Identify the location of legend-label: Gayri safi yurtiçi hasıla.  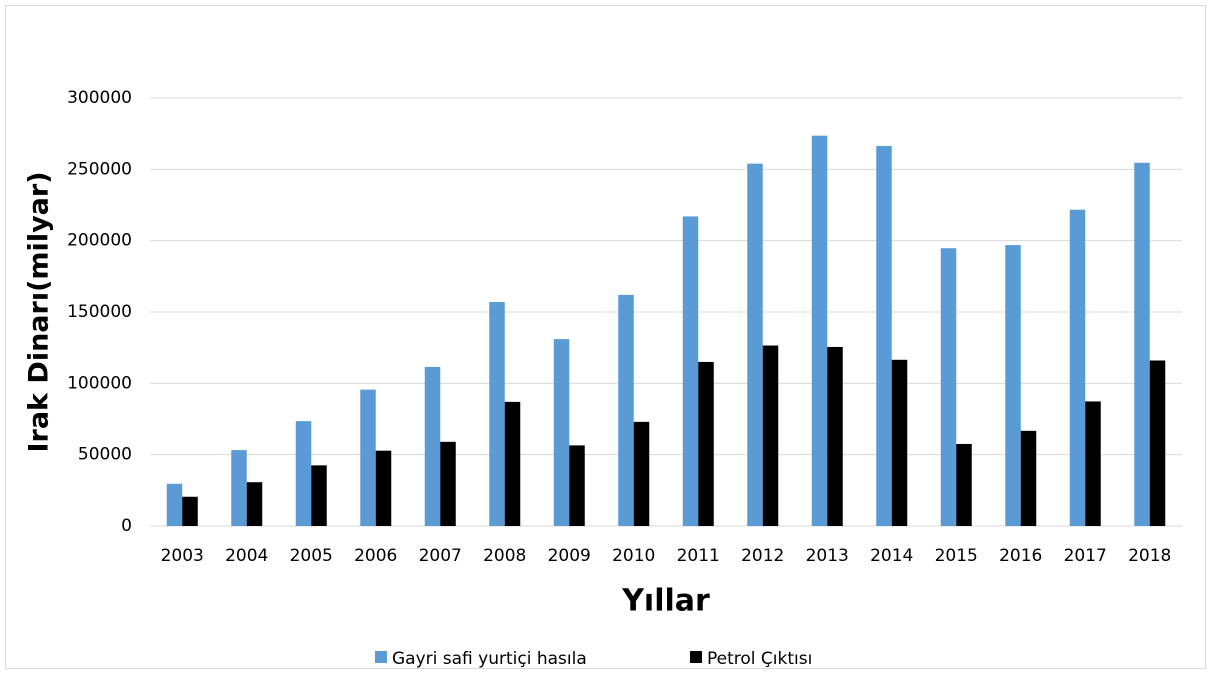
(489, 659).